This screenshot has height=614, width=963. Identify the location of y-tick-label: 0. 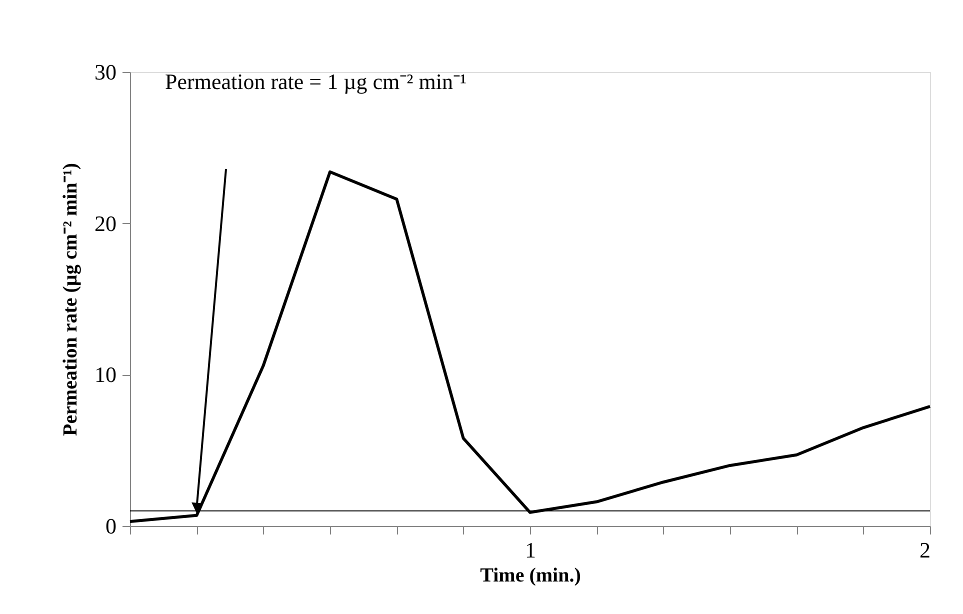
(111, 526).